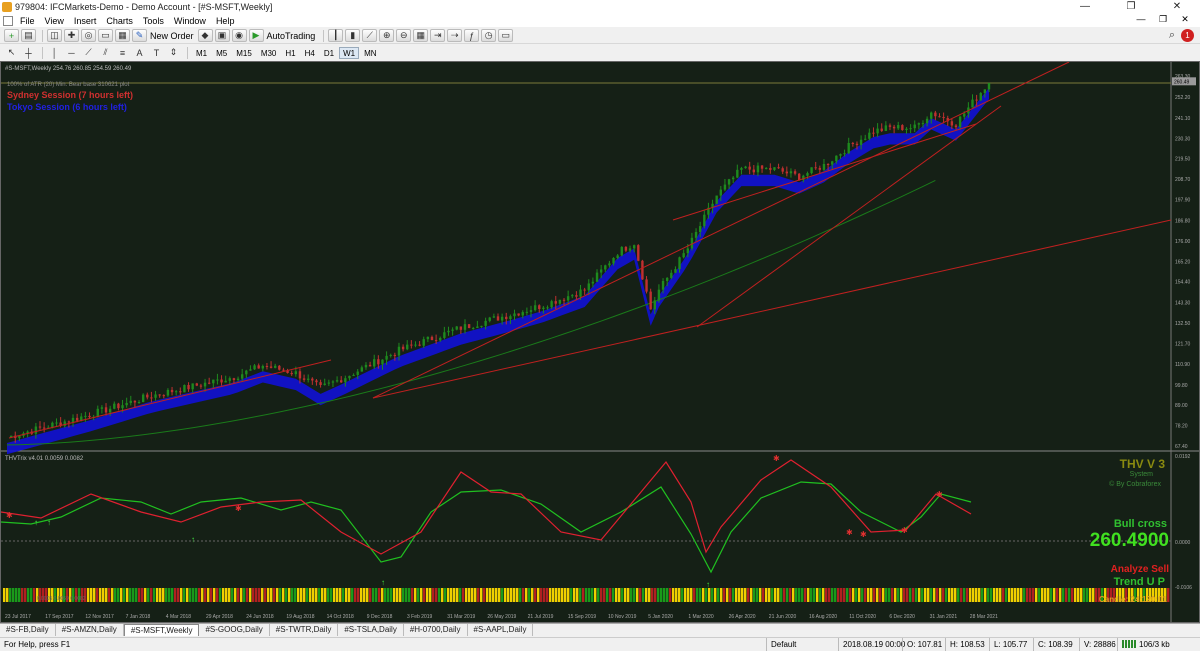 This screenshot has height=651, width=1200. Describe the element at coordinates (122, 52) in the screenshot. I see `fibonacci-icon: ≡` at that location.